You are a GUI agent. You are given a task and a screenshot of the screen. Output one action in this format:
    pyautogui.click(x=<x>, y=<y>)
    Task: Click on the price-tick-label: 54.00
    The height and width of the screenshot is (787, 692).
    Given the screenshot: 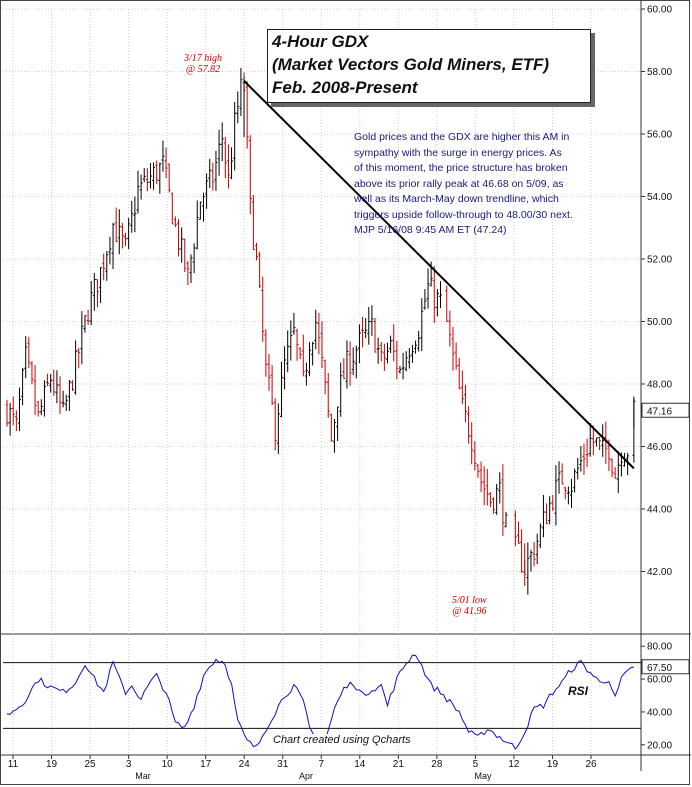 What is the action you would take?
    pyautogui.click(x=659, y=197)
    